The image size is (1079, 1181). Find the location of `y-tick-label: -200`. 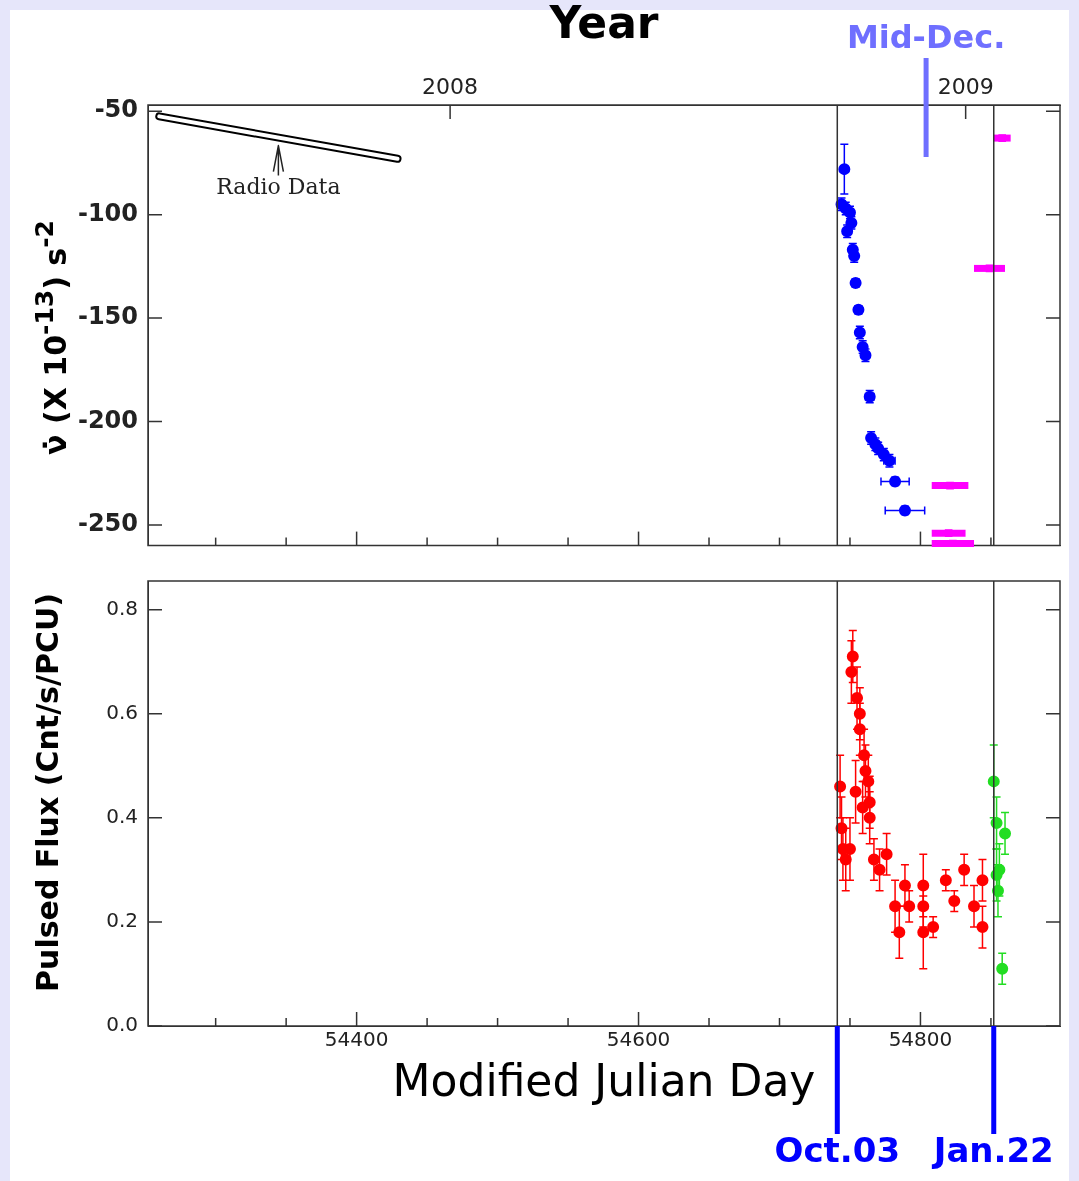

y-tick-label: -200 is located at coordinates (107, 419).